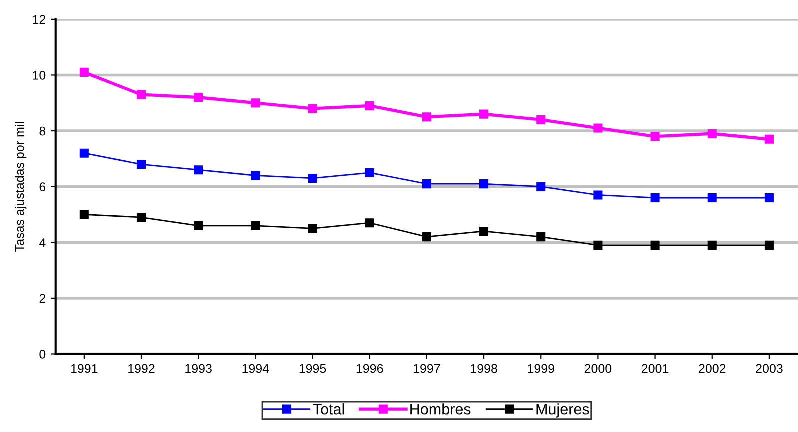 The width and height of the screenshot is (798, 432). I want to click on legend-label: Total, so click(328, 409).